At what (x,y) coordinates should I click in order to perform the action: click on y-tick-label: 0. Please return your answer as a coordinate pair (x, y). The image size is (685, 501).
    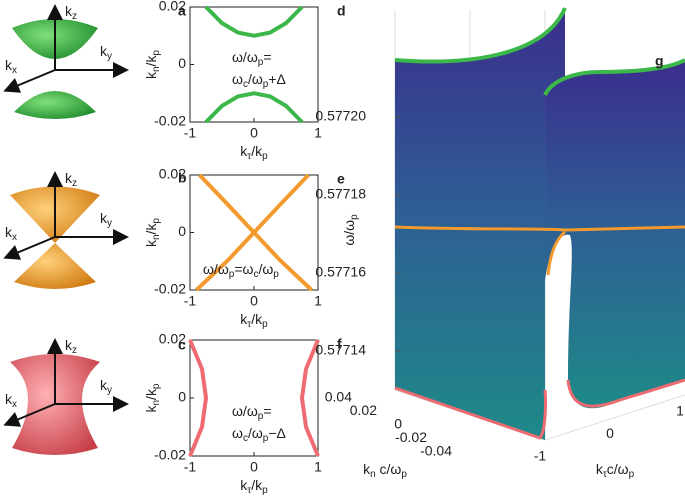
    Looking at the image, I should click on (182, 231).